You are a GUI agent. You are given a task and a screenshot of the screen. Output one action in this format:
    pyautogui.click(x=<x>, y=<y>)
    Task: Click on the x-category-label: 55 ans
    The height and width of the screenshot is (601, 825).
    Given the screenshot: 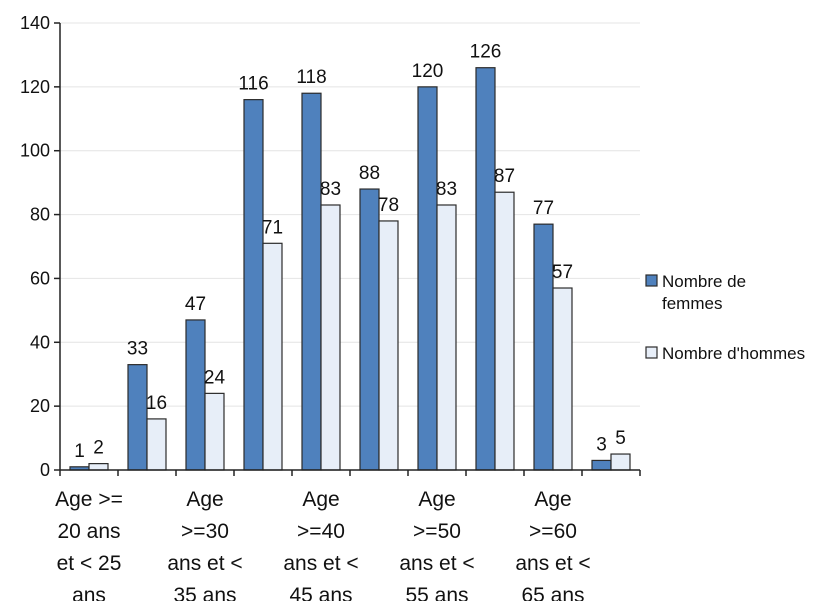 What is the action you would take?
    pyautogui.click(x=436, y=592)
    